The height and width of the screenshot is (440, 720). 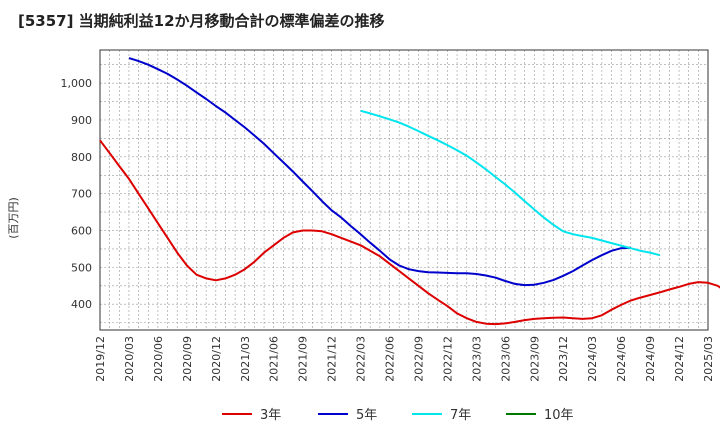 What do you see at coordinates (129, 359) in the screenshot?
I see `x-tick-label: 2020/03` at bounding box center [129, 359].